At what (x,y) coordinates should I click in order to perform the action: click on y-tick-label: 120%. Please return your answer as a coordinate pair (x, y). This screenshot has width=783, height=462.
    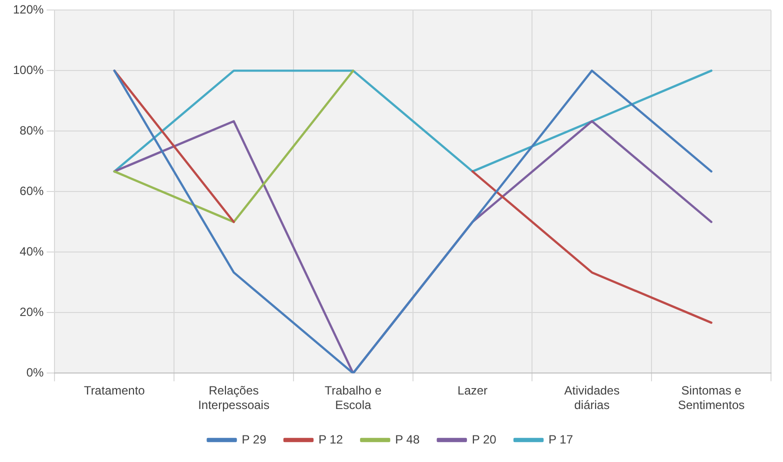
    Looking at the image, I should click on (28, 9).